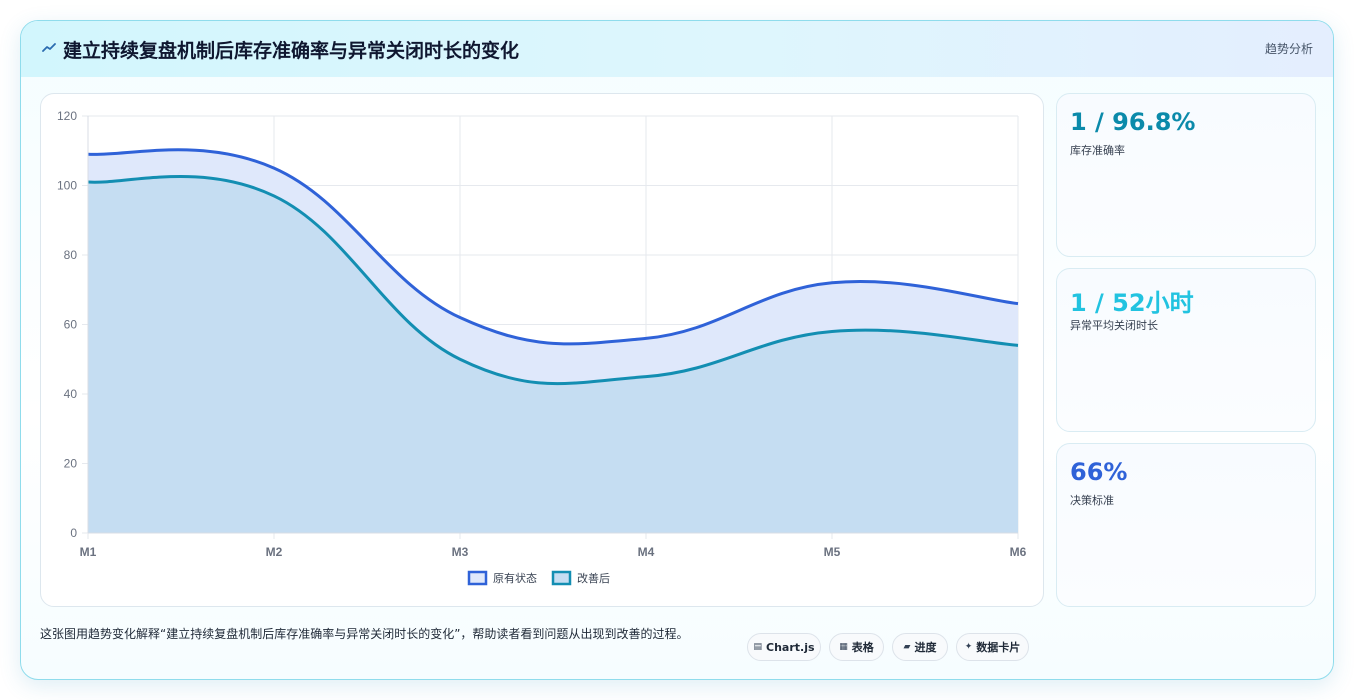  What do you see at coordinates (73, 533) in the screenshot?
I see `y-tick-label: 0` at bounding box center [73, 533].